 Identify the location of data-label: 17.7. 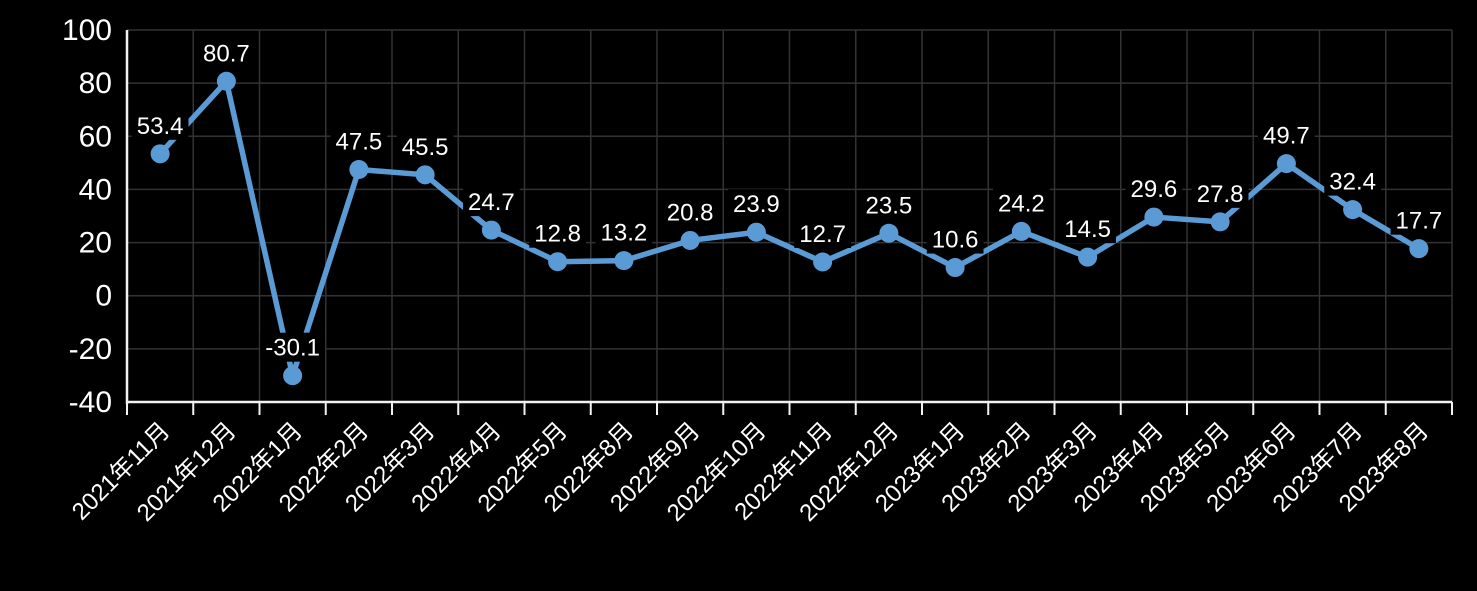
(1419, 221).